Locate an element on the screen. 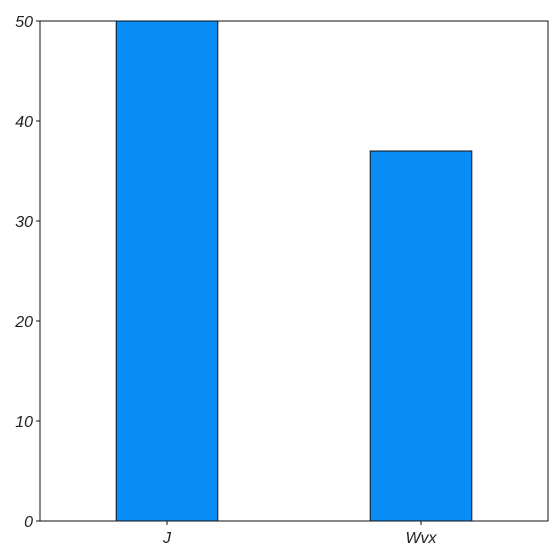 This screenshot has height=560, width=560. y-tick-label: 50 is located at coordinates (24, 22).